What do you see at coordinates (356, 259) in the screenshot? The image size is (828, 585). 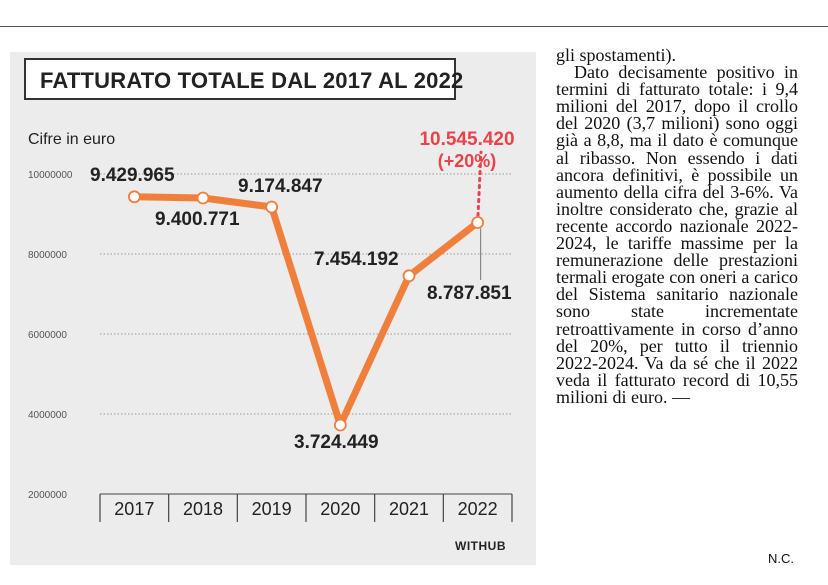 I see `data-label: 7.454.192` at bounding box center [356, 259].